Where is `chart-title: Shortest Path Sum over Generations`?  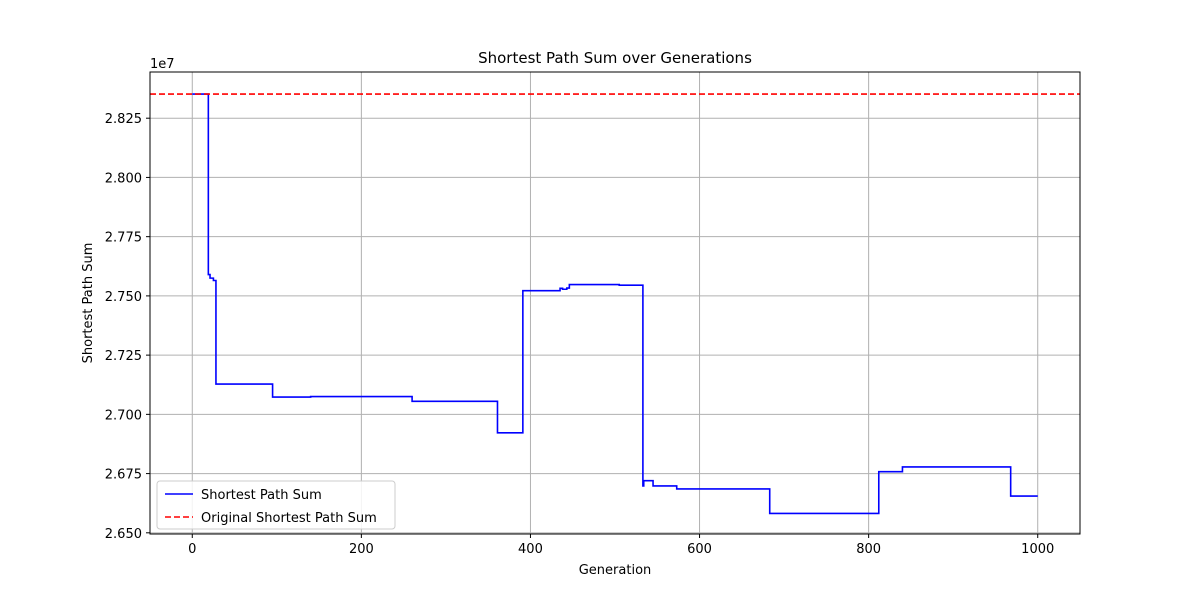 chart-title: Shortest Path Sum over Generations is located at coordinates (615, 58).